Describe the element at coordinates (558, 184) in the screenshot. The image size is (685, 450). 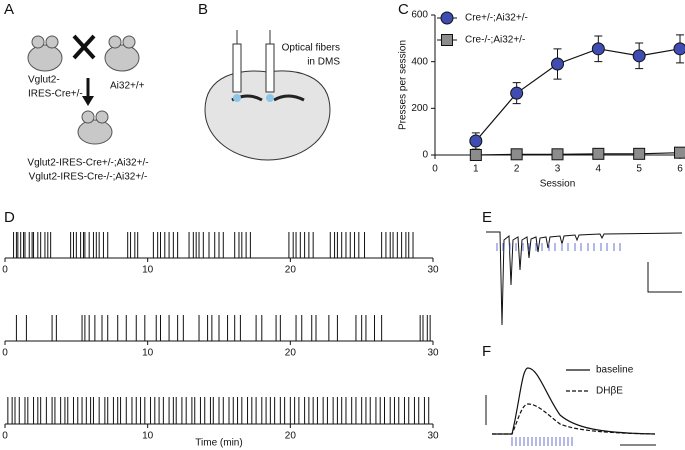
I see `x-axis-label: Session` at that location.